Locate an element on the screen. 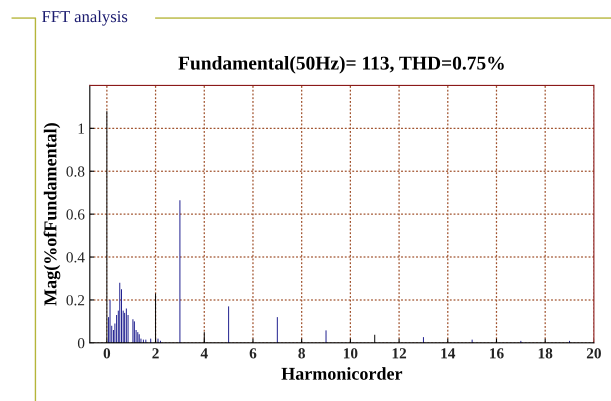 Image resolution: width=611 pixels, height=401 pixels. x-tick-label: 16 is located at coordinates (497, 353).